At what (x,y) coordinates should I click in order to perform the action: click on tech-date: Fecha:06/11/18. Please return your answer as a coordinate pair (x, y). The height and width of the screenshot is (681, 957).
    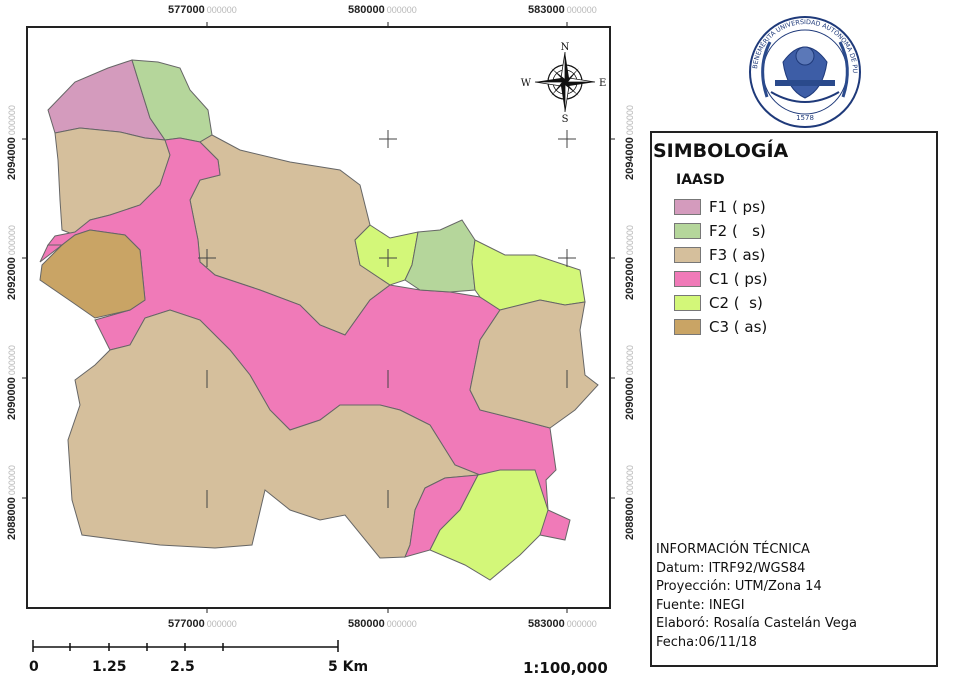
    Looking at the image, I should click on (706, 642).